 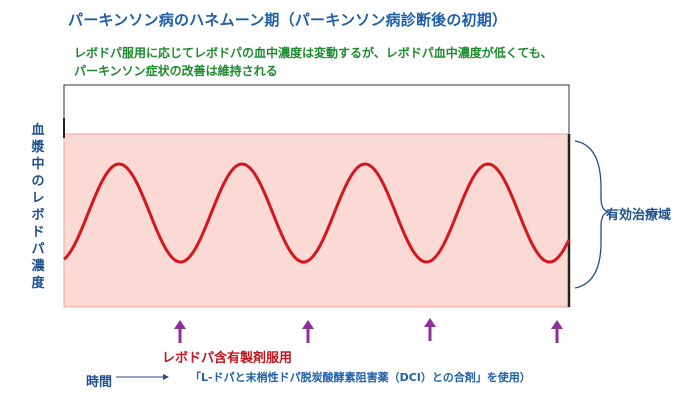 I want to click on note-line-2: パーキンソン症状の改善は維持される, so click(x=176, y=71).